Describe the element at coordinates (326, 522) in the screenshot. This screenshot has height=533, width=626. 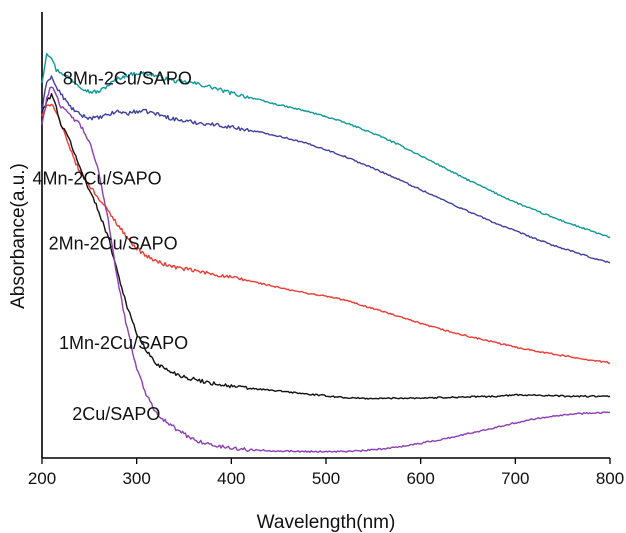
I see `x-axis-title: Wavelength(nm)` at that location.